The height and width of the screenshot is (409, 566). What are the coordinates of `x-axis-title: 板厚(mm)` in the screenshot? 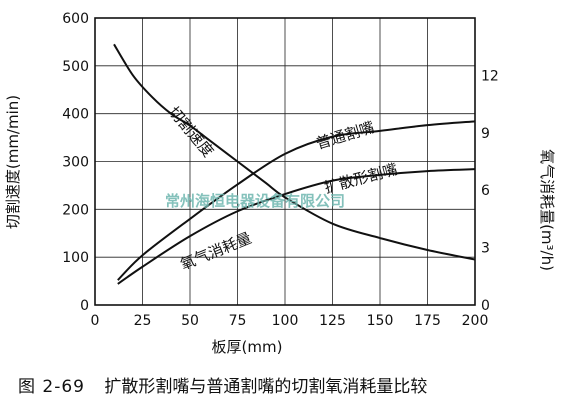 It's located at (247, 347).